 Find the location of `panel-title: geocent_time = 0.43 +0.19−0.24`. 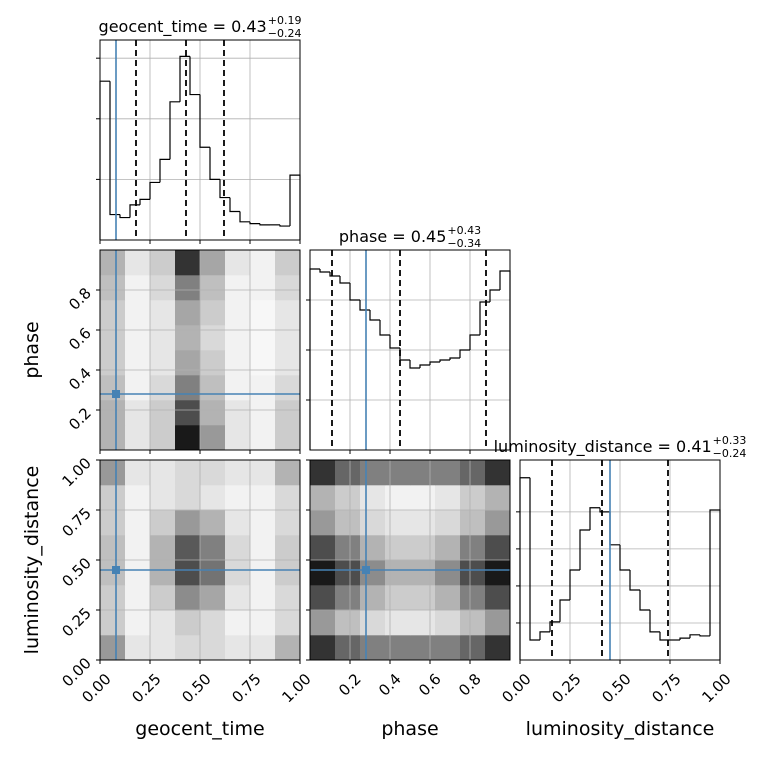

panel-title: geocent_time = 0.43 +0.19−0.24 is located at coordinates (200, 27).